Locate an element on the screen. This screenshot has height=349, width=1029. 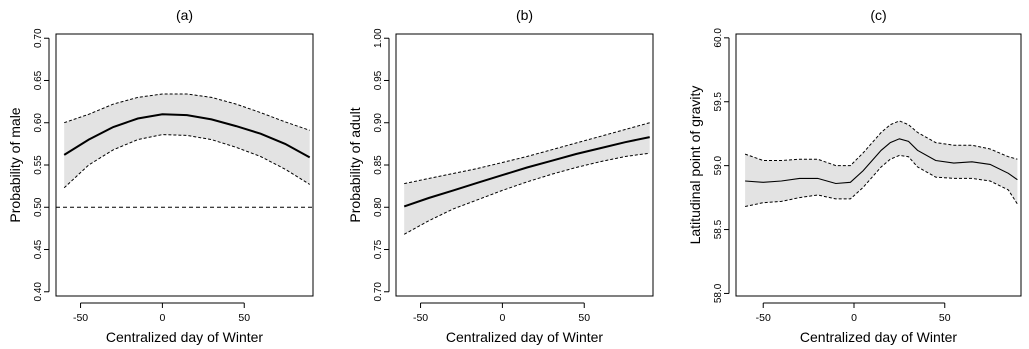
x-tick-label-a: 50 is located at coordinates (244, 318).